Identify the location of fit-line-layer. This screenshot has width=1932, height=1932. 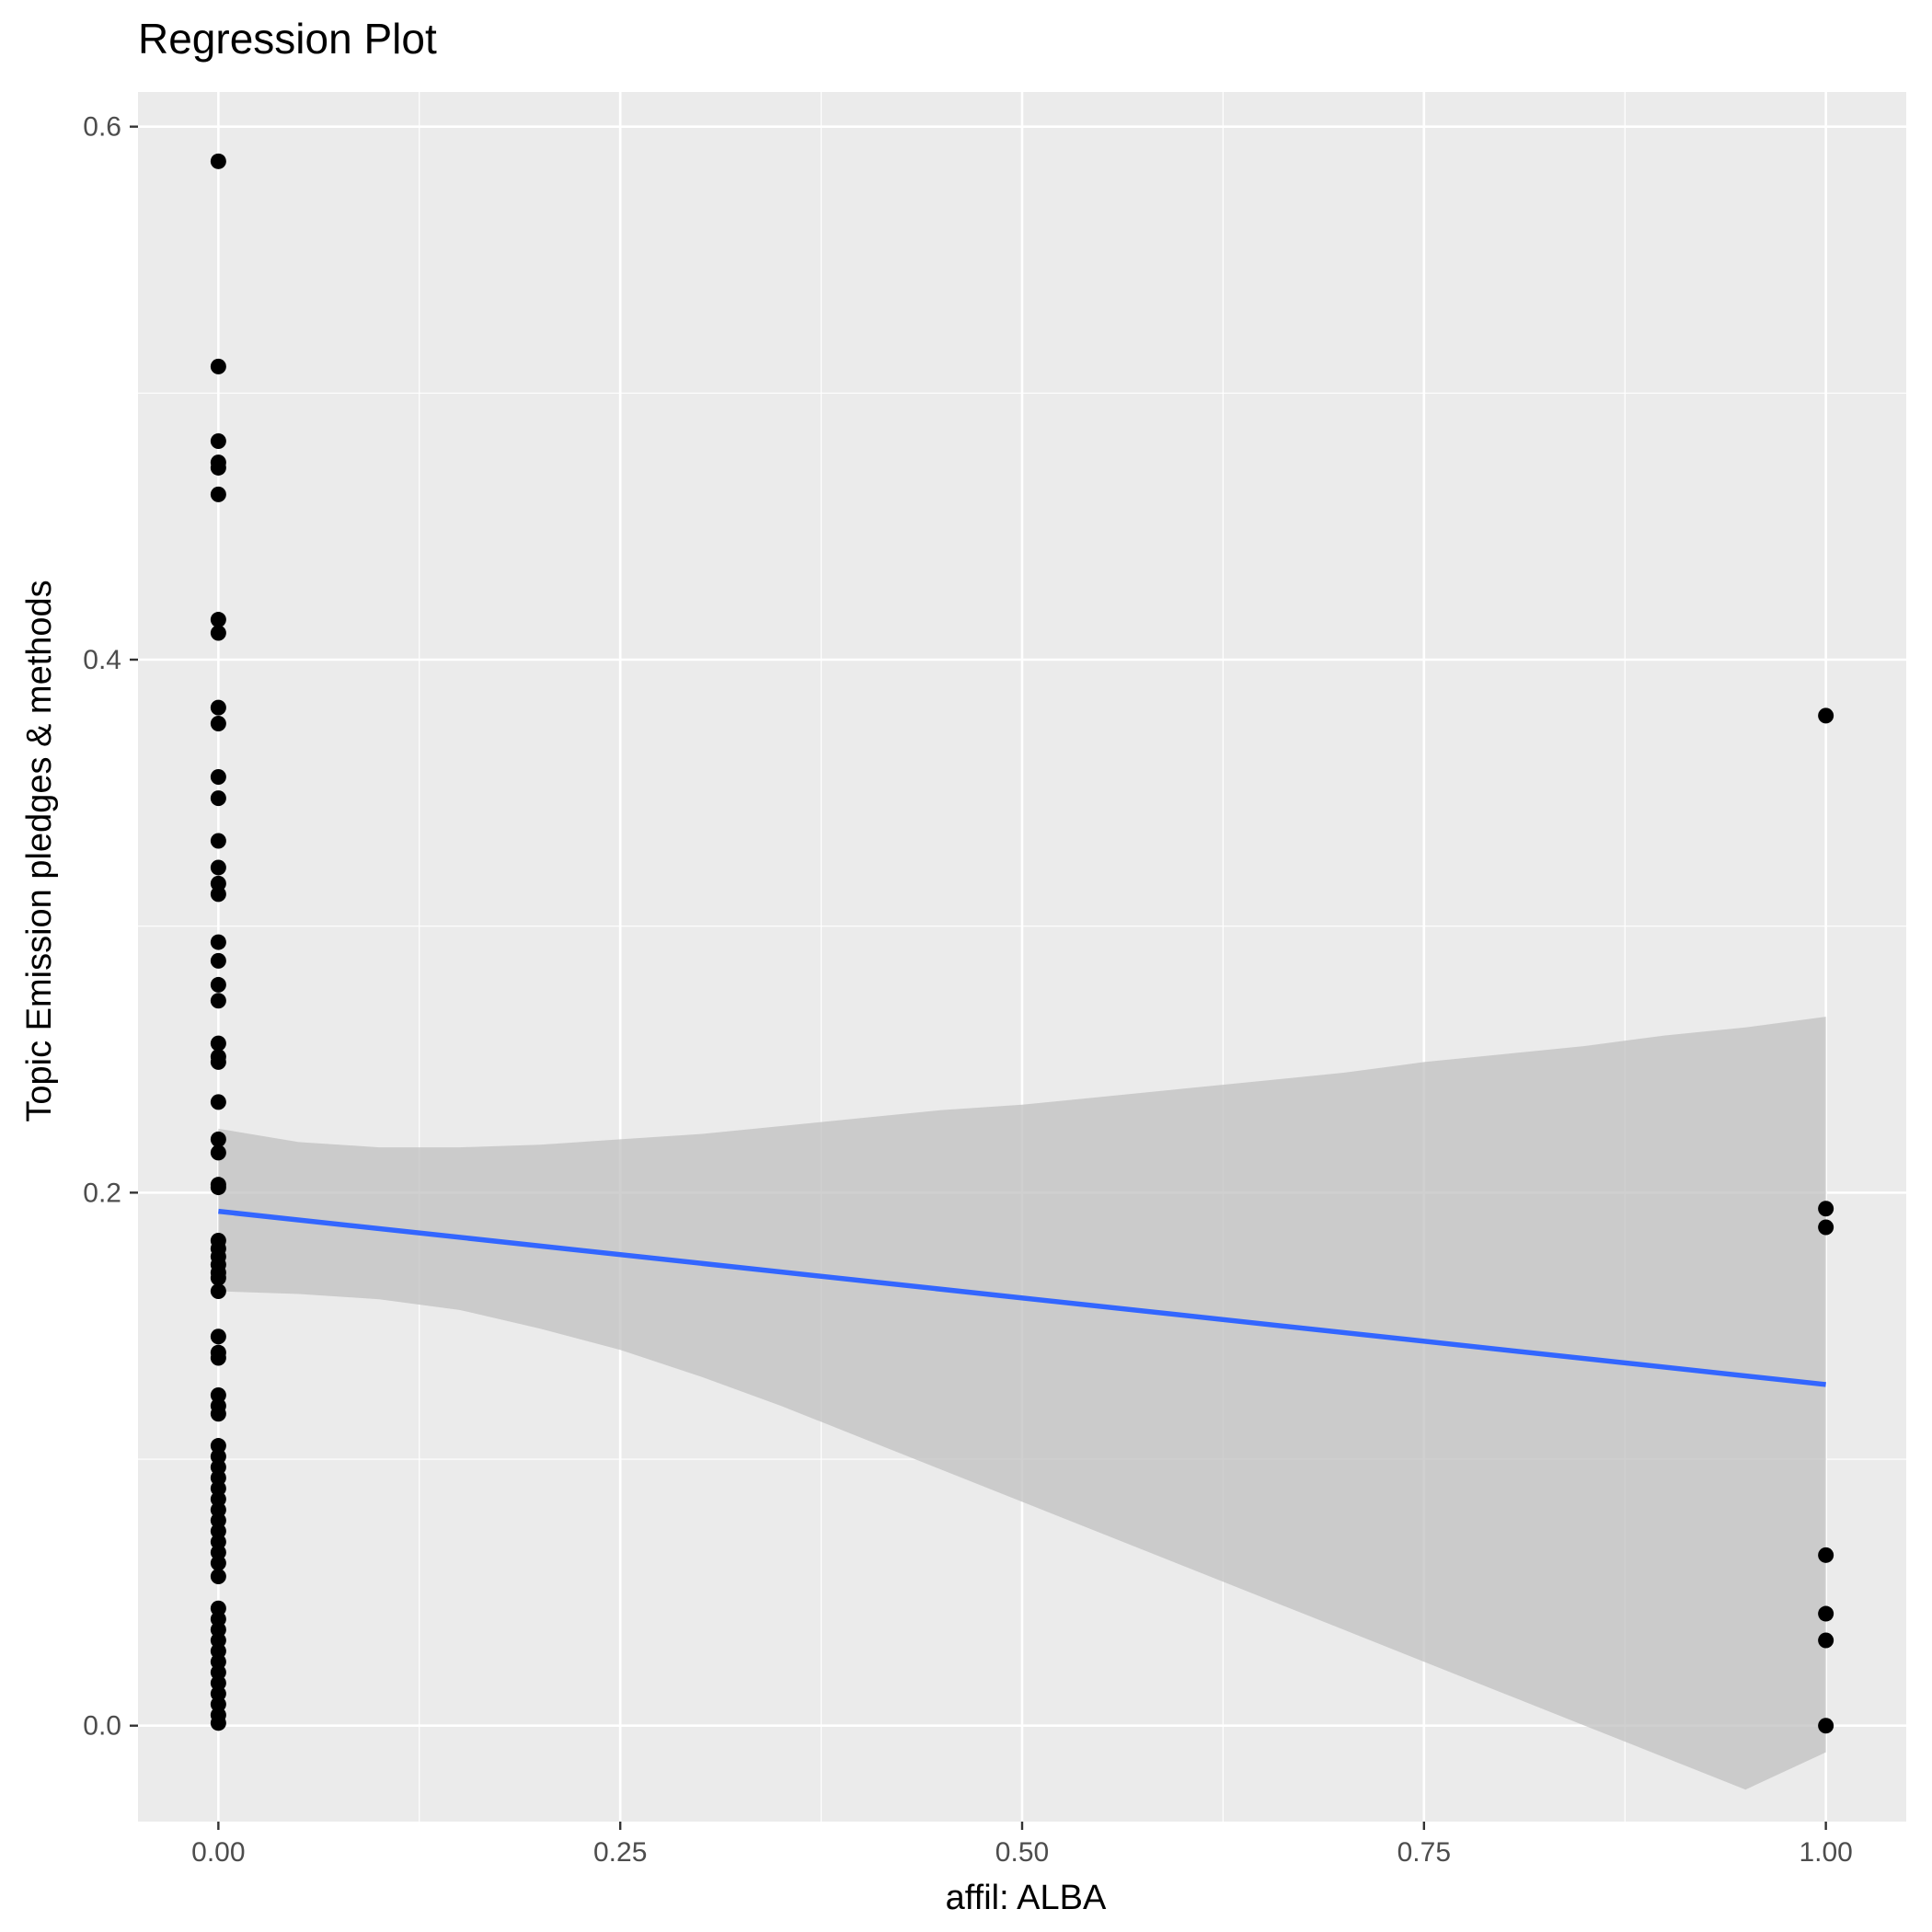
(1022, 1297).